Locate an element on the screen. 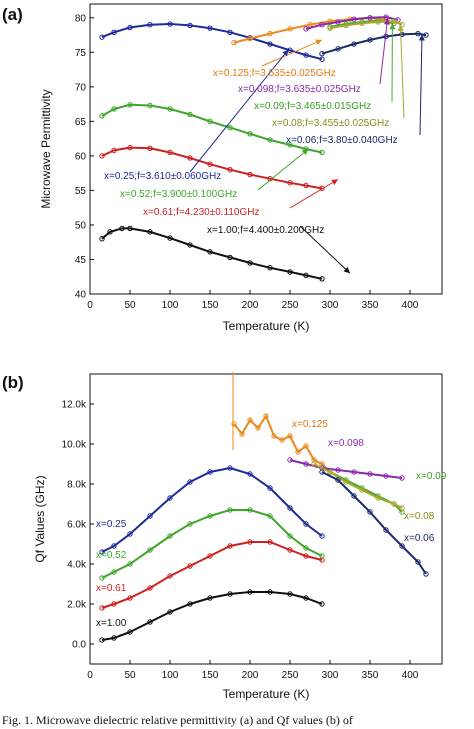 Image resolution: width=474 pixels, height=729 pixels. x-tick-label: 100 is located at coordinates (170, 675).